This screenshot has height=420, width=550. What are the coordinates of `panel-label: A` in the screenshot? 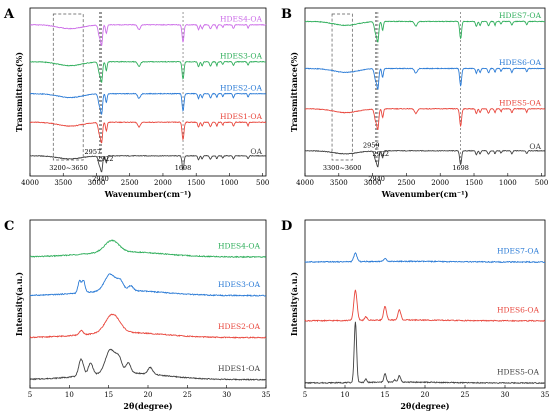 It's located at (9, 14).